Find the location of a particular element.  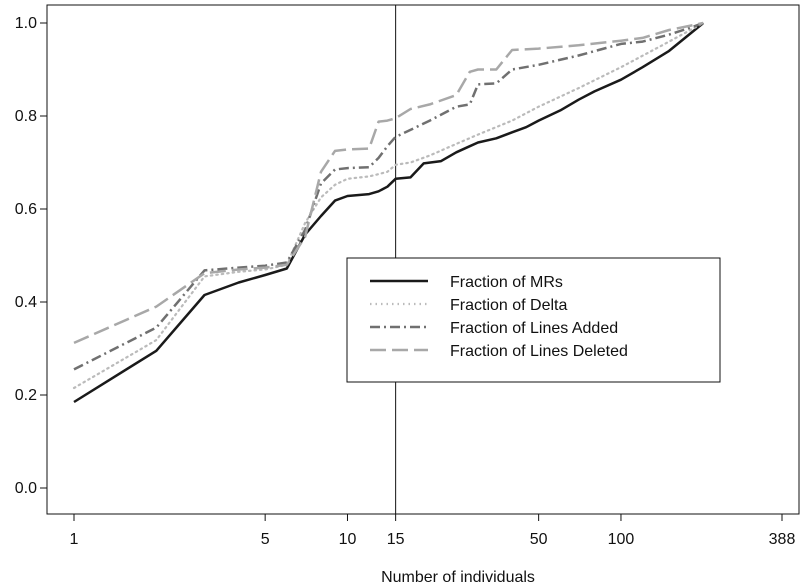

y-tick-label: 1.0 is located at coordinates (26, 23).